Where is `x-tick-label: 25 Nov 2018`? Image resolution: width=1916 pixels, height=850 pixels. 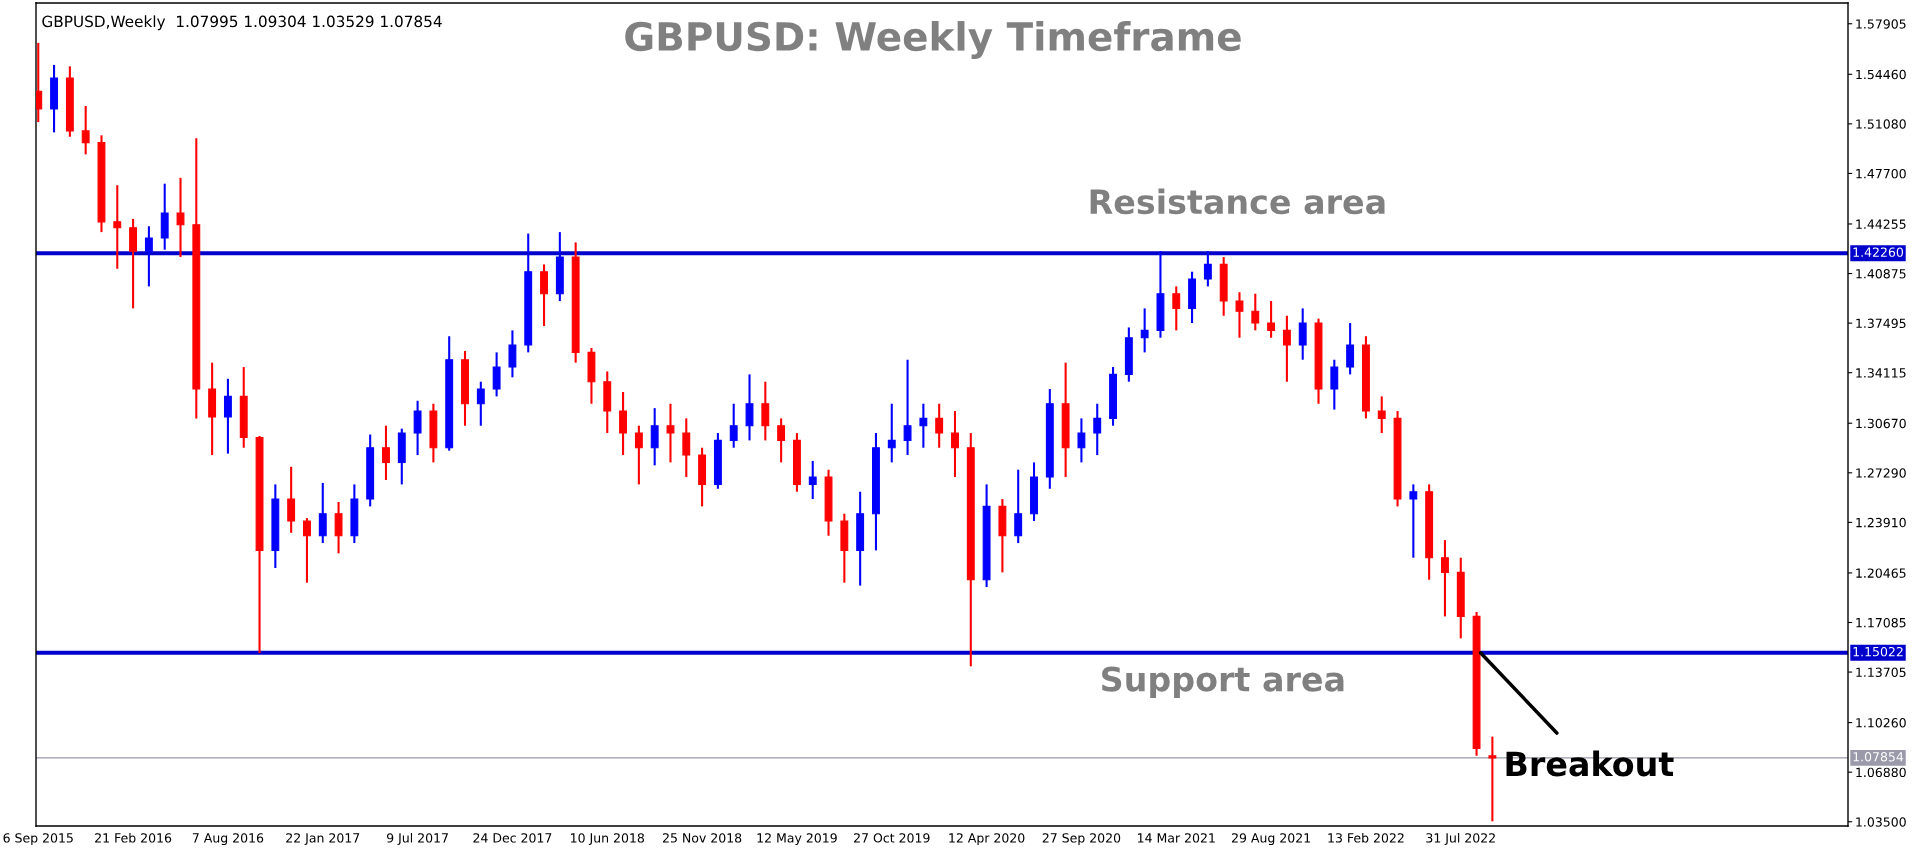 x-tick-label: 25 Nov 2018 is located at coordinates (702, 838).